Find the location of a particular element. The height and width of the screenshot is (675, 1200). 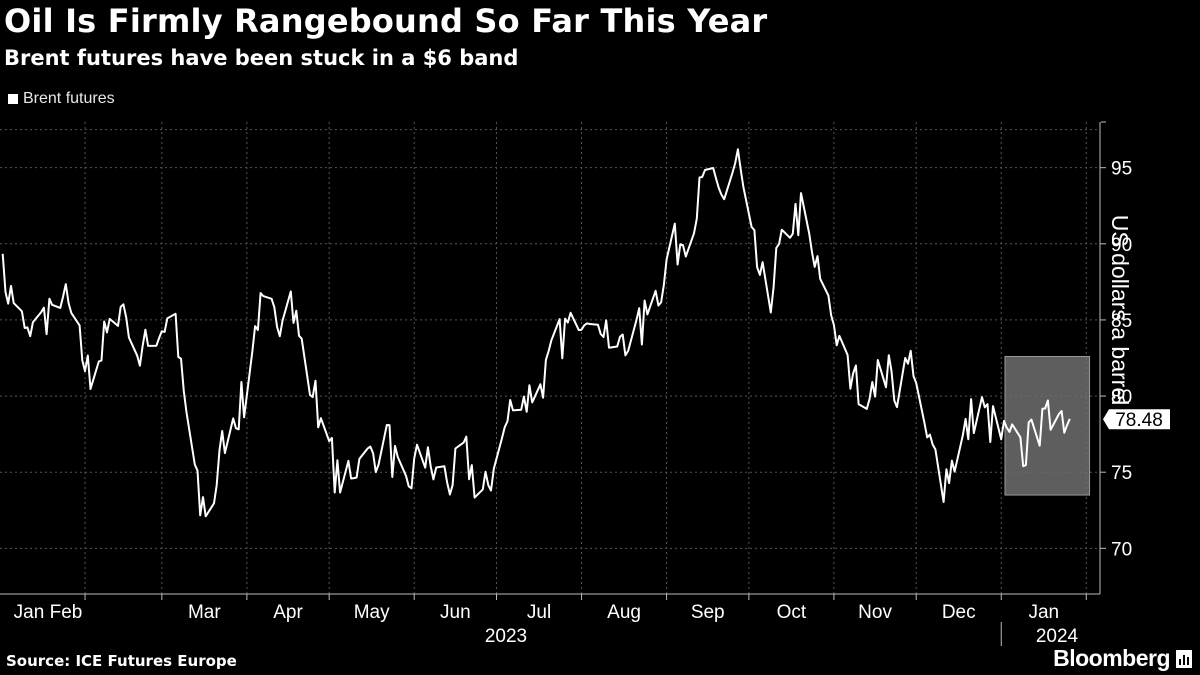

y-tick-label: 95 is located at coordinates (1121, 169).